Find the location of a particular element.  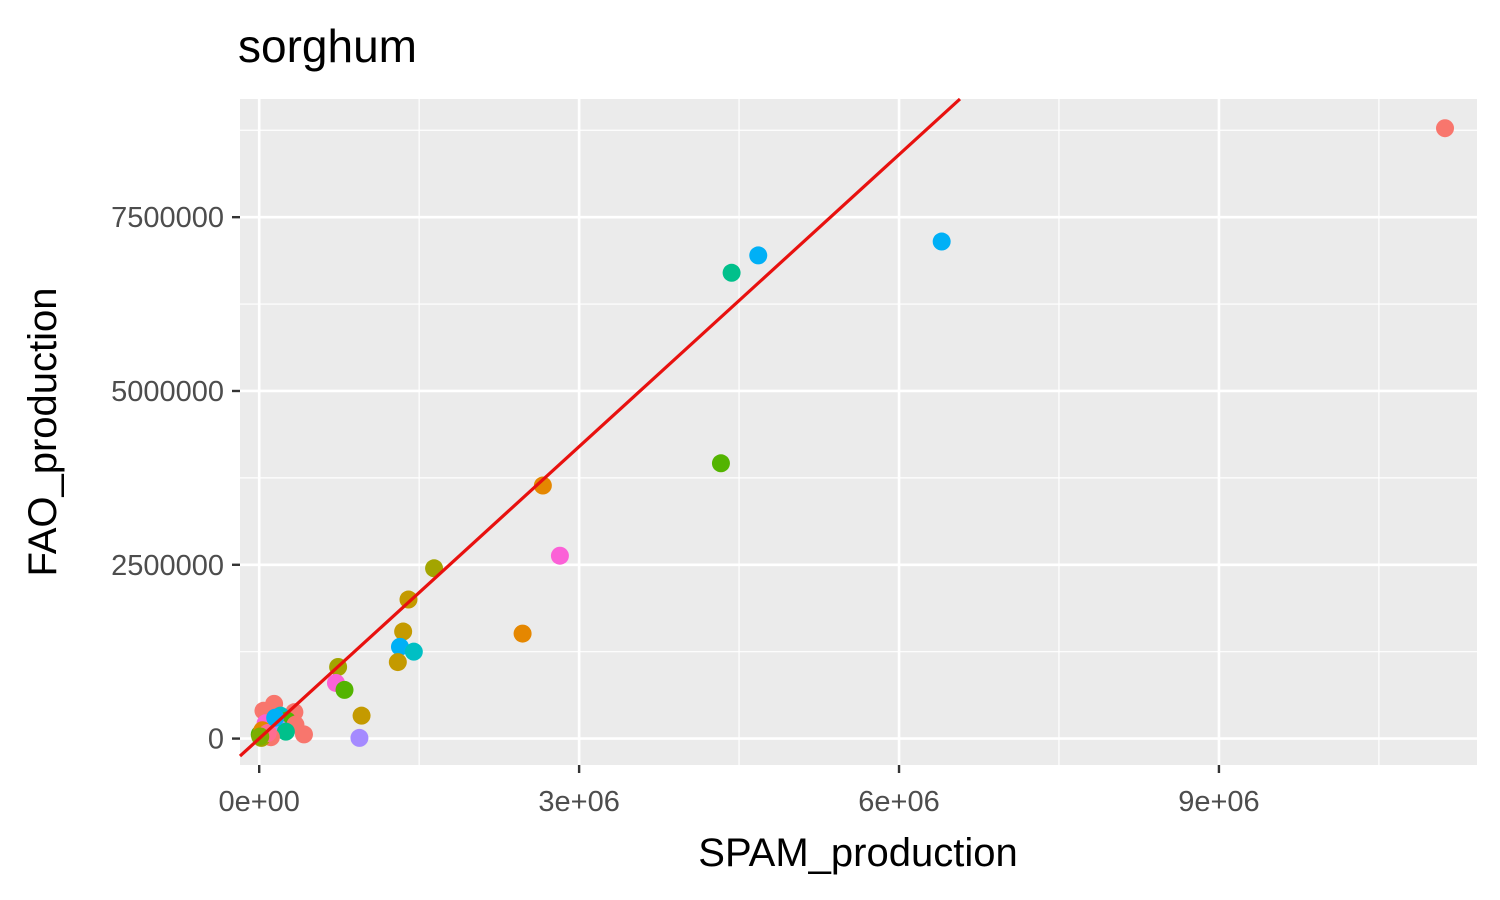

y-axis: 0 2500000 5000000 7500000 is located at coordinates (175, 479).